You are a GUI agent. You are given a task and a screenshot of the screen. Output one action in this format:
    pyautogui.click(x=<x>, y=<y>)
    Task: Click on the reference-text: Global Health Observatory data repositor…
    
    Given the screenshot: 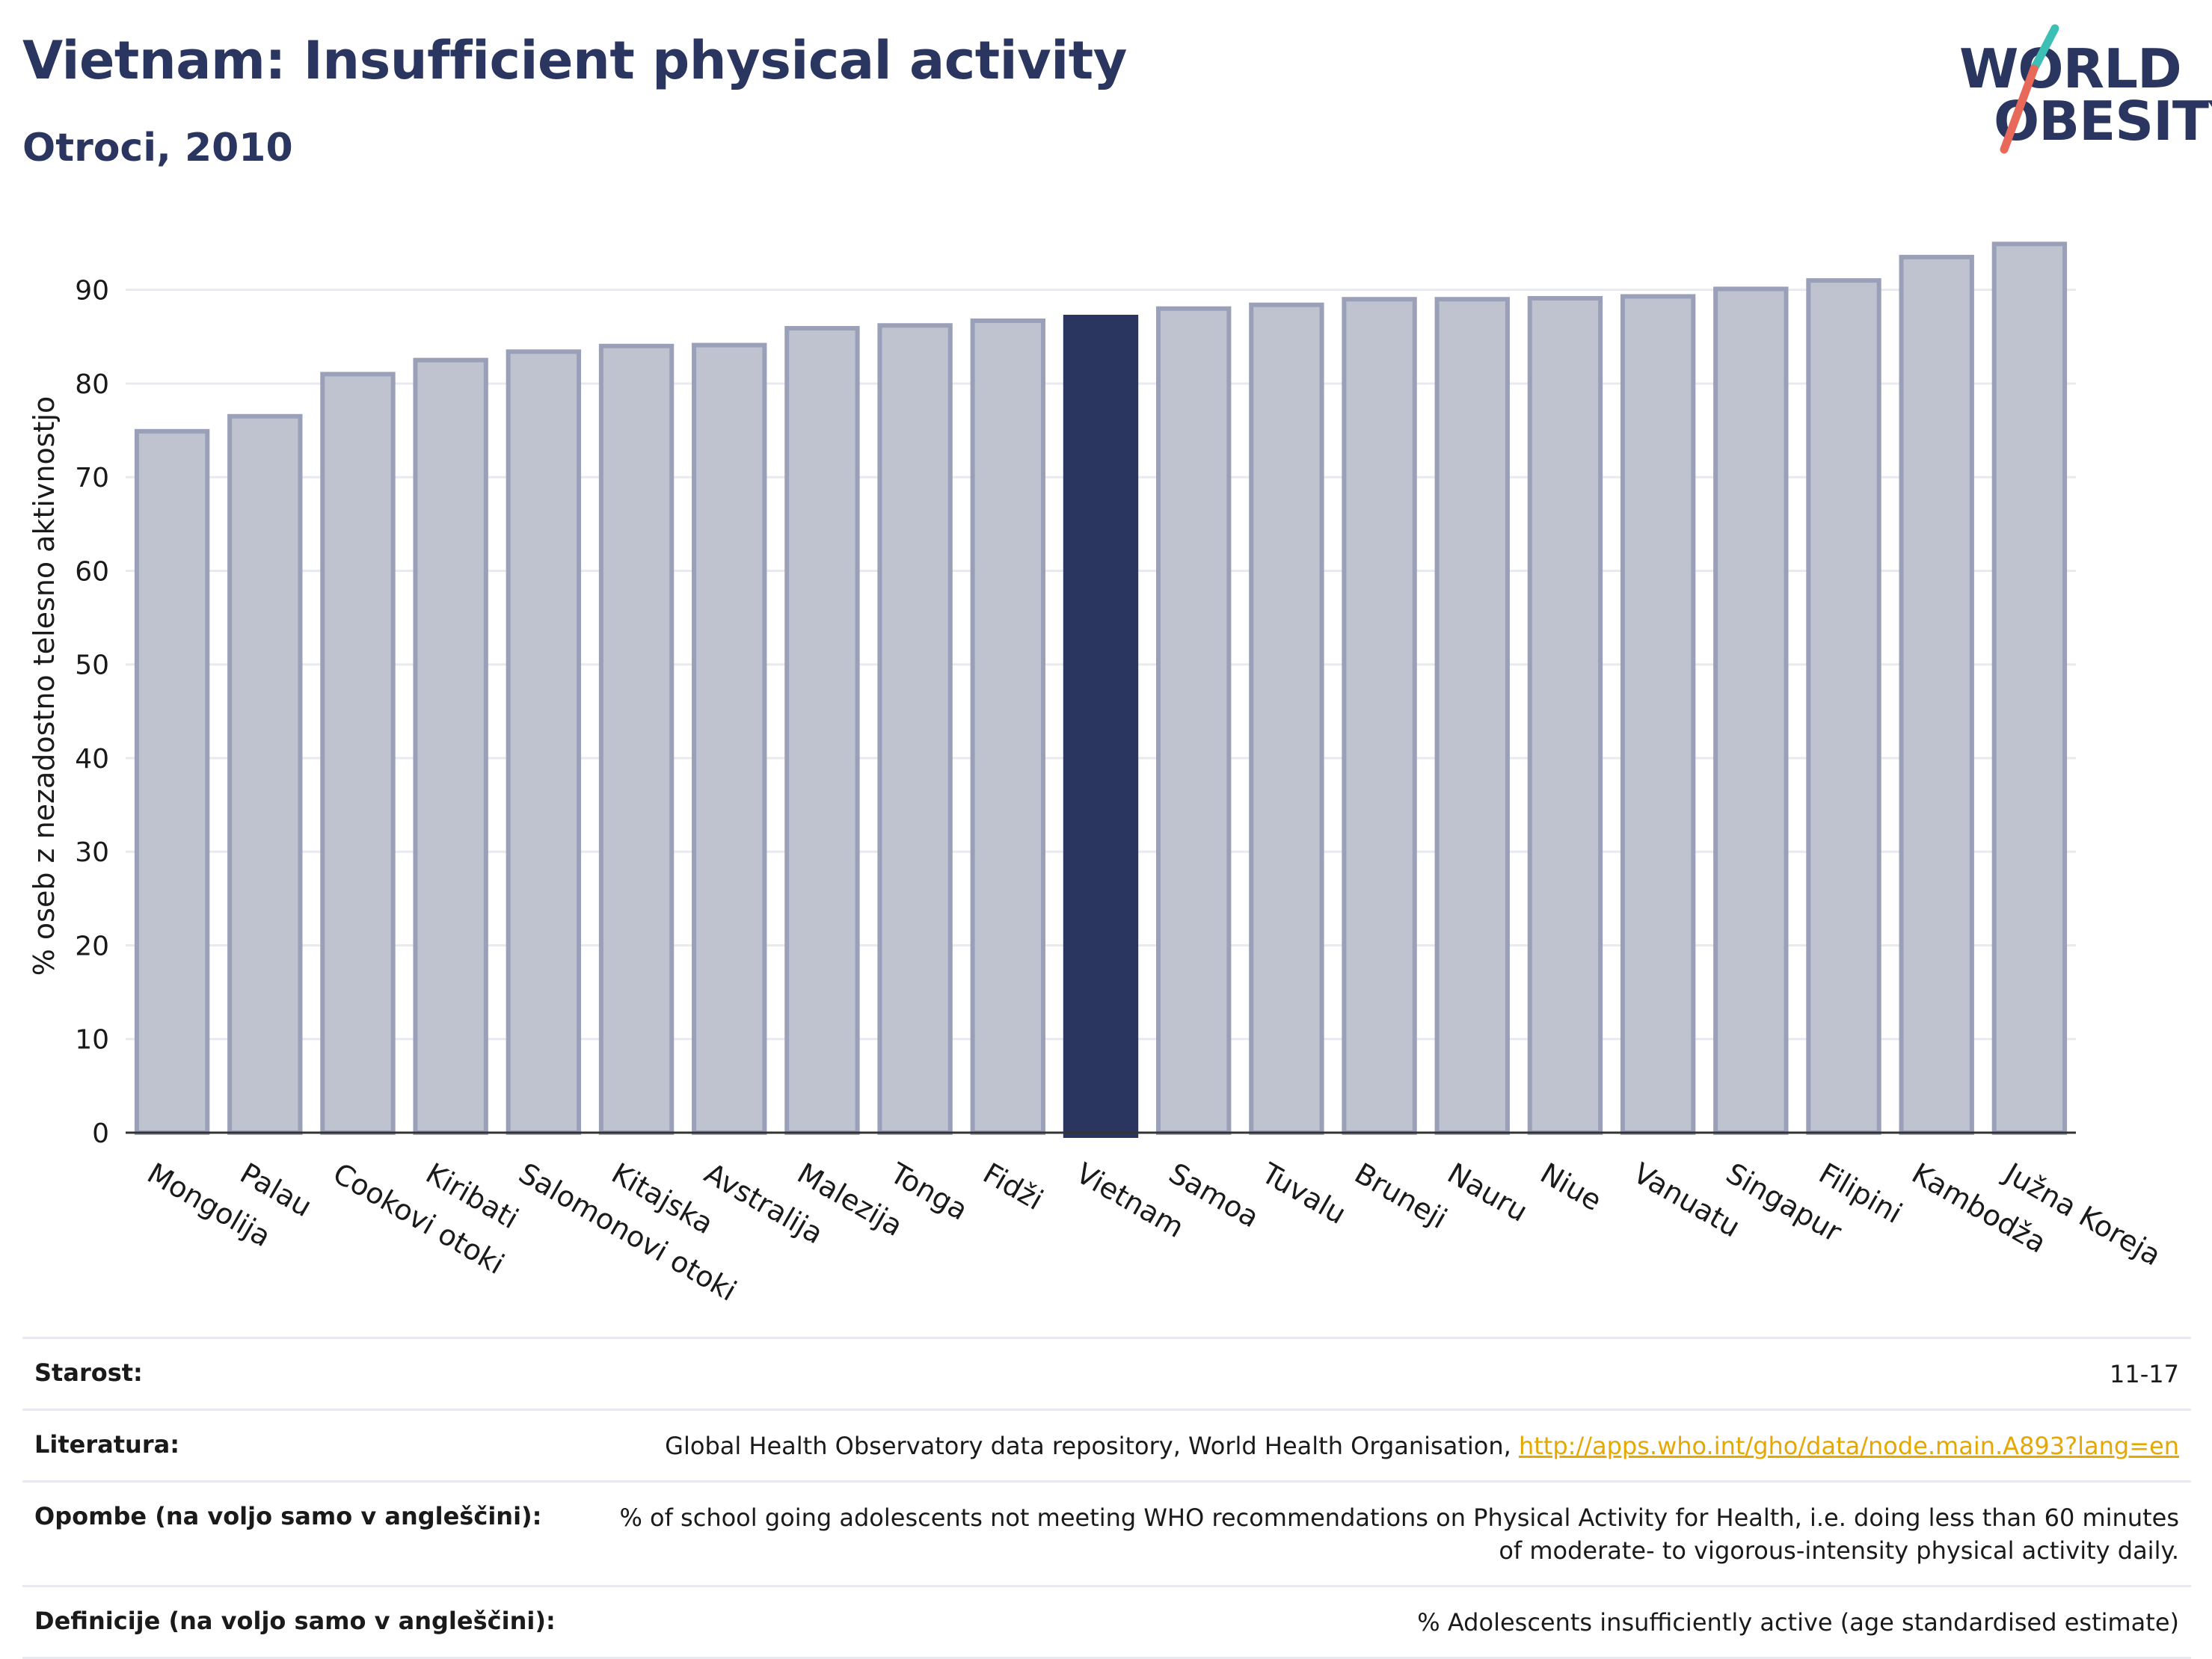 What is the action you would take?
    pyautogui.click(x=1088, y=1446)
    